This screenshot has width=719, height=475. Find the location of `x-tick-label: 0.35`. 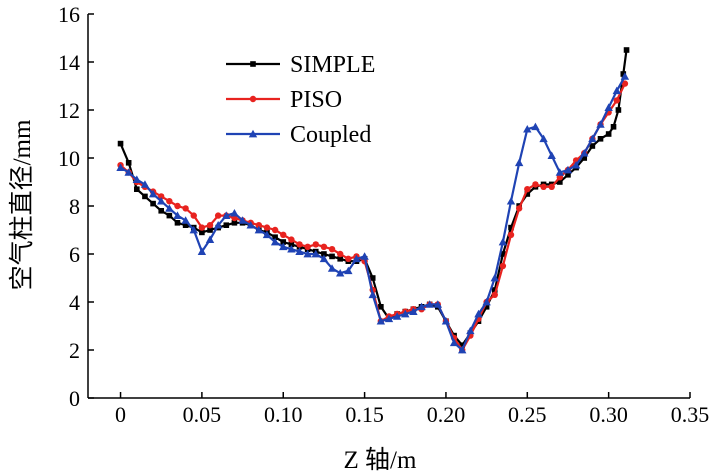

x-tick-label: 0.35 is located at coordinates (690, 414).